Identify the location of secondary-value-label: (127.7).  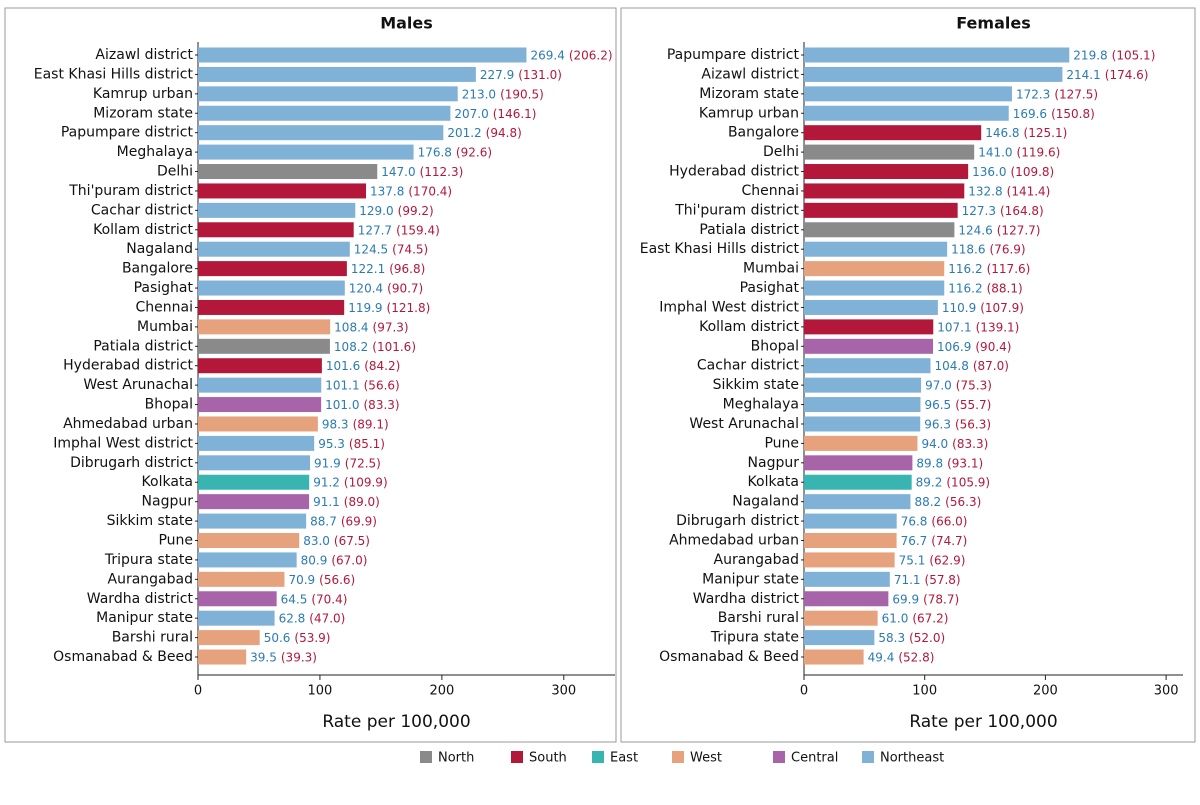
(1019, 230).